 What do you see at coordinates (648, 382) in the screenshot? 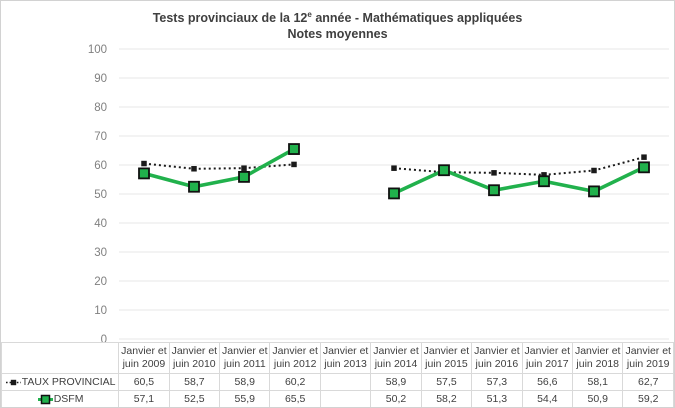
I see `table-value-taux-provincial-janvier-et-juin-2019: 62,7` at bounding box center [648, 382].